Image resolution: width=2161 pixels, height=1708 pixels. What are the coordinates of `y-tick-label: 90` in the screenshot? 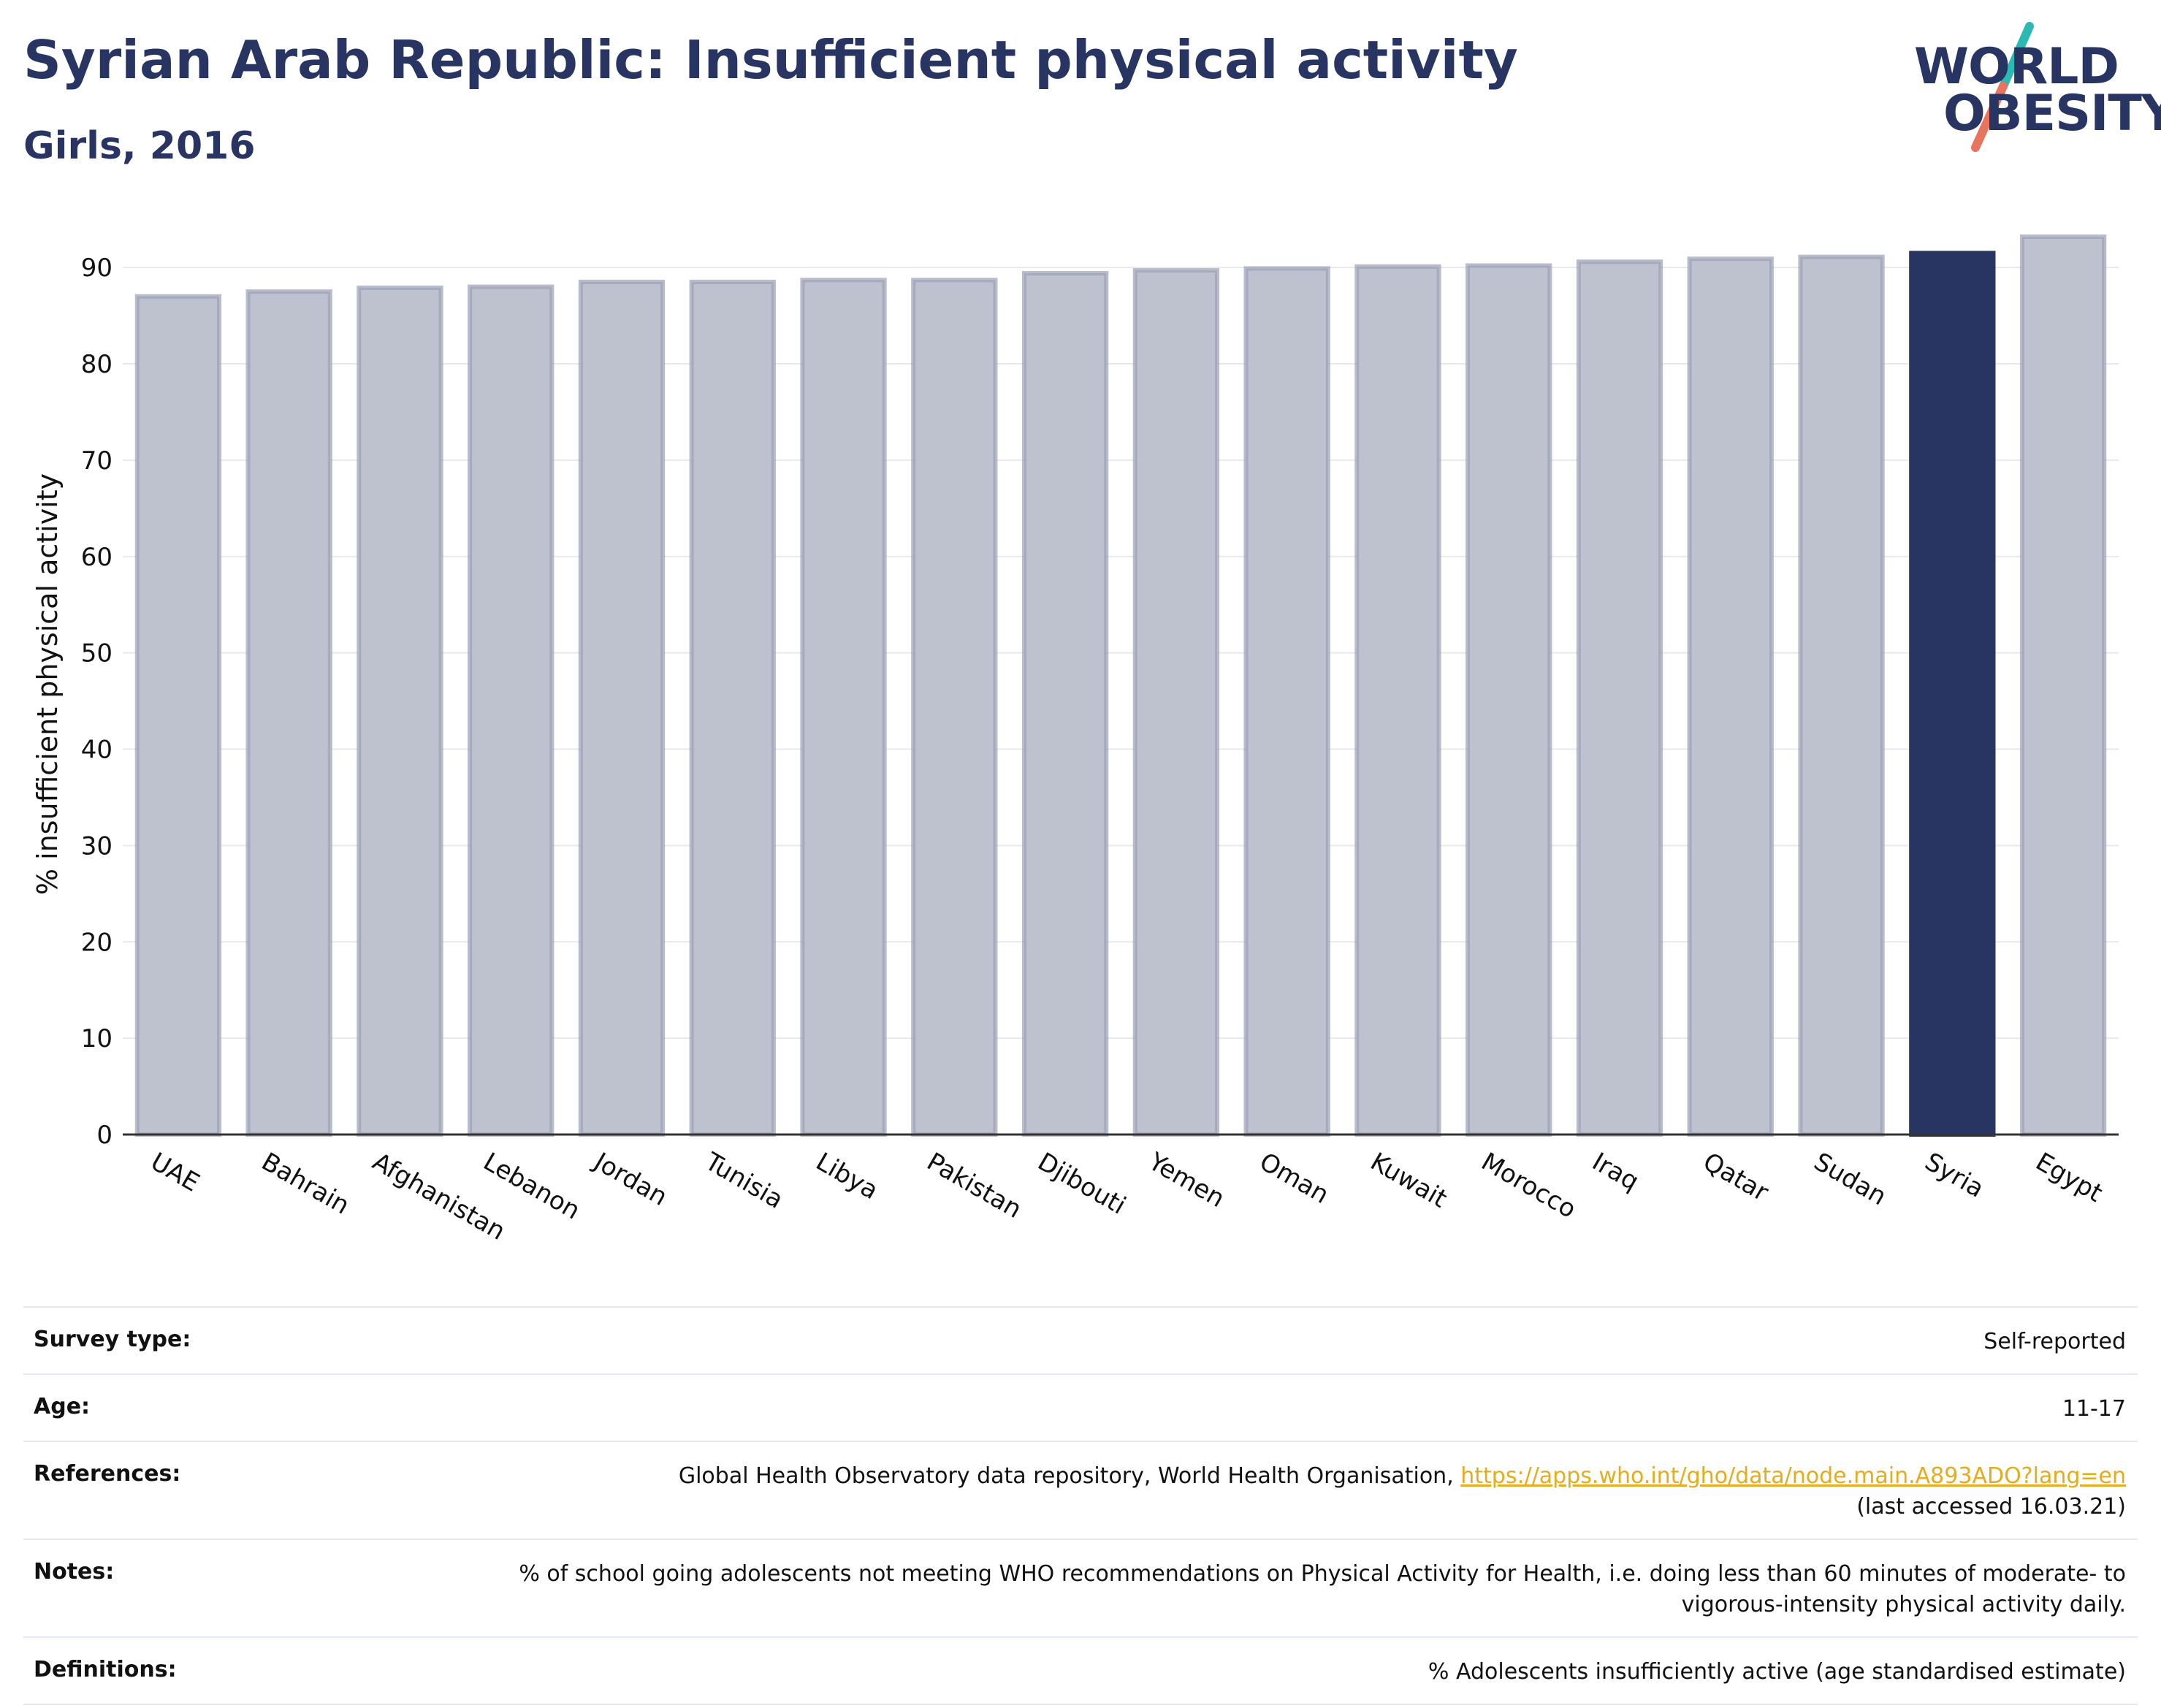 It's located at (97, 268).